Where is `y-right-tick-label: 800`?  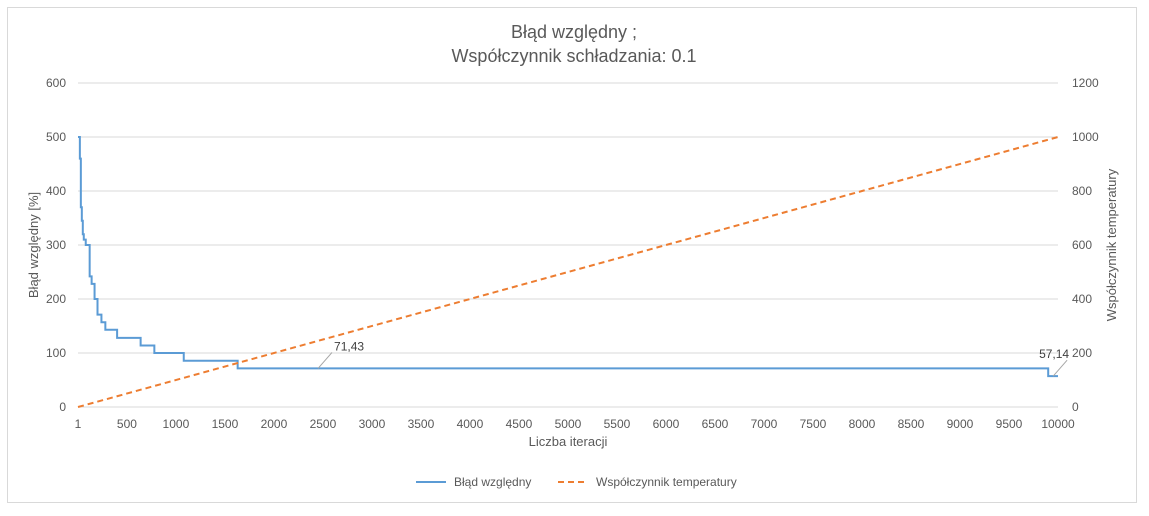 y-right-tick-label: 800 is located at coordinates (1082, 191).